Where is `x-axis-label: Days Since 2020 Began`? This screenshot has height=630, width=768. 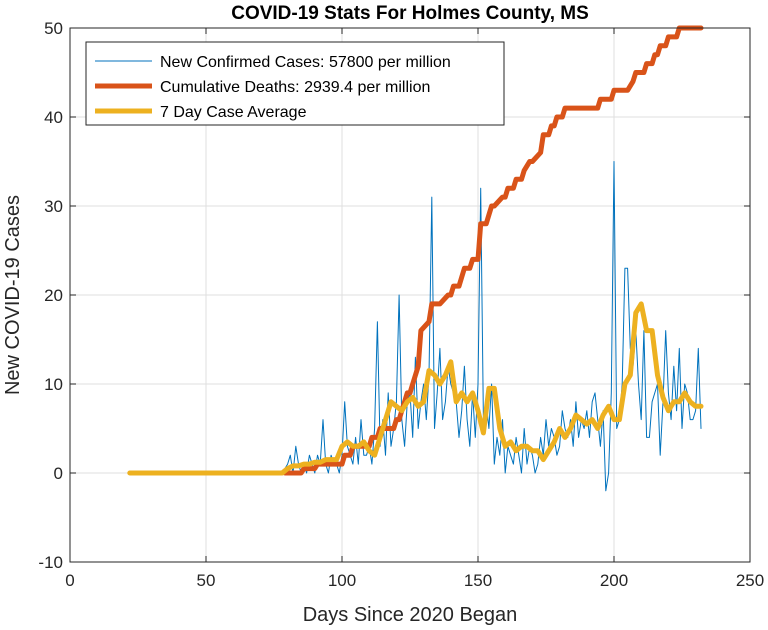
x-axis-label: Days Since 2020 Began is located at coordinates (410, 615).